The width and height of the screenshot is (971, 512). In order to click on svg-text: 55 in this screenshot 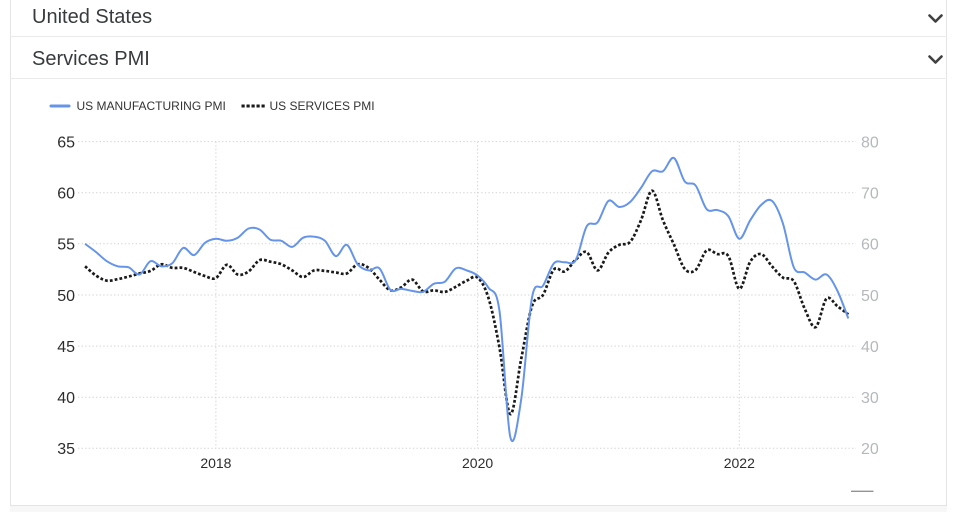, I will do `click(66, 245)`.